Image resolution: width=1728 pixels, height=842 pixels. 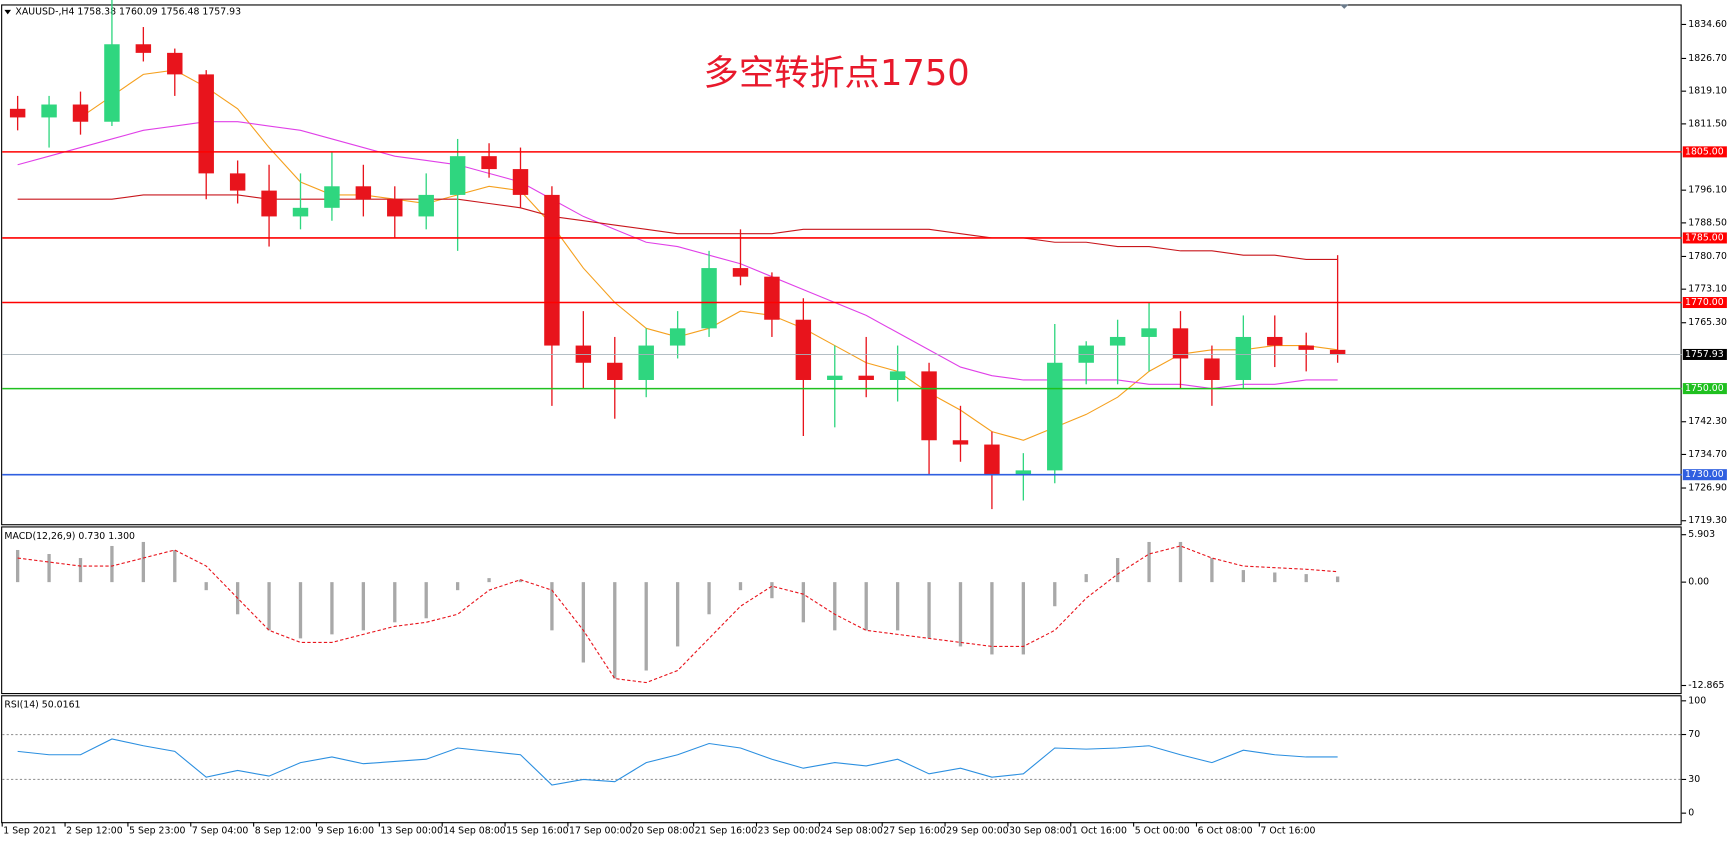 I want to click on rsi-title: RSI(14) 50.0161, so click(x=42, y=705).